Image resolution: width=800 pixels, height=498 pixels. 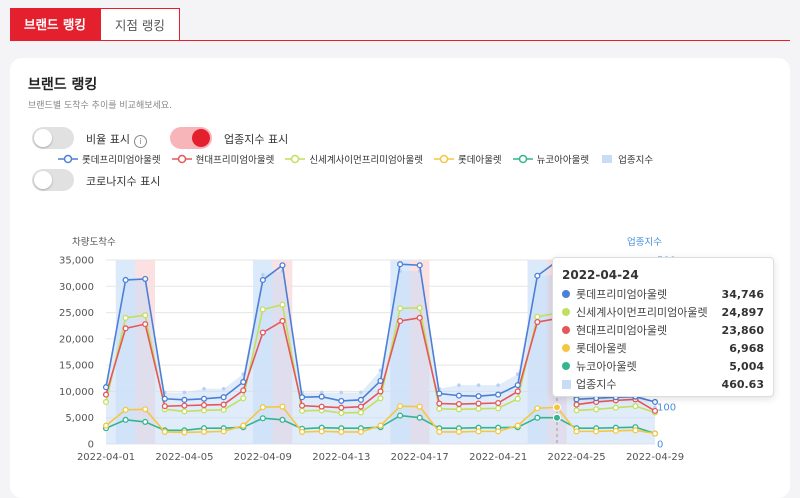 I want to click on y2-tick-label: 100, so click(x=666, y=408).